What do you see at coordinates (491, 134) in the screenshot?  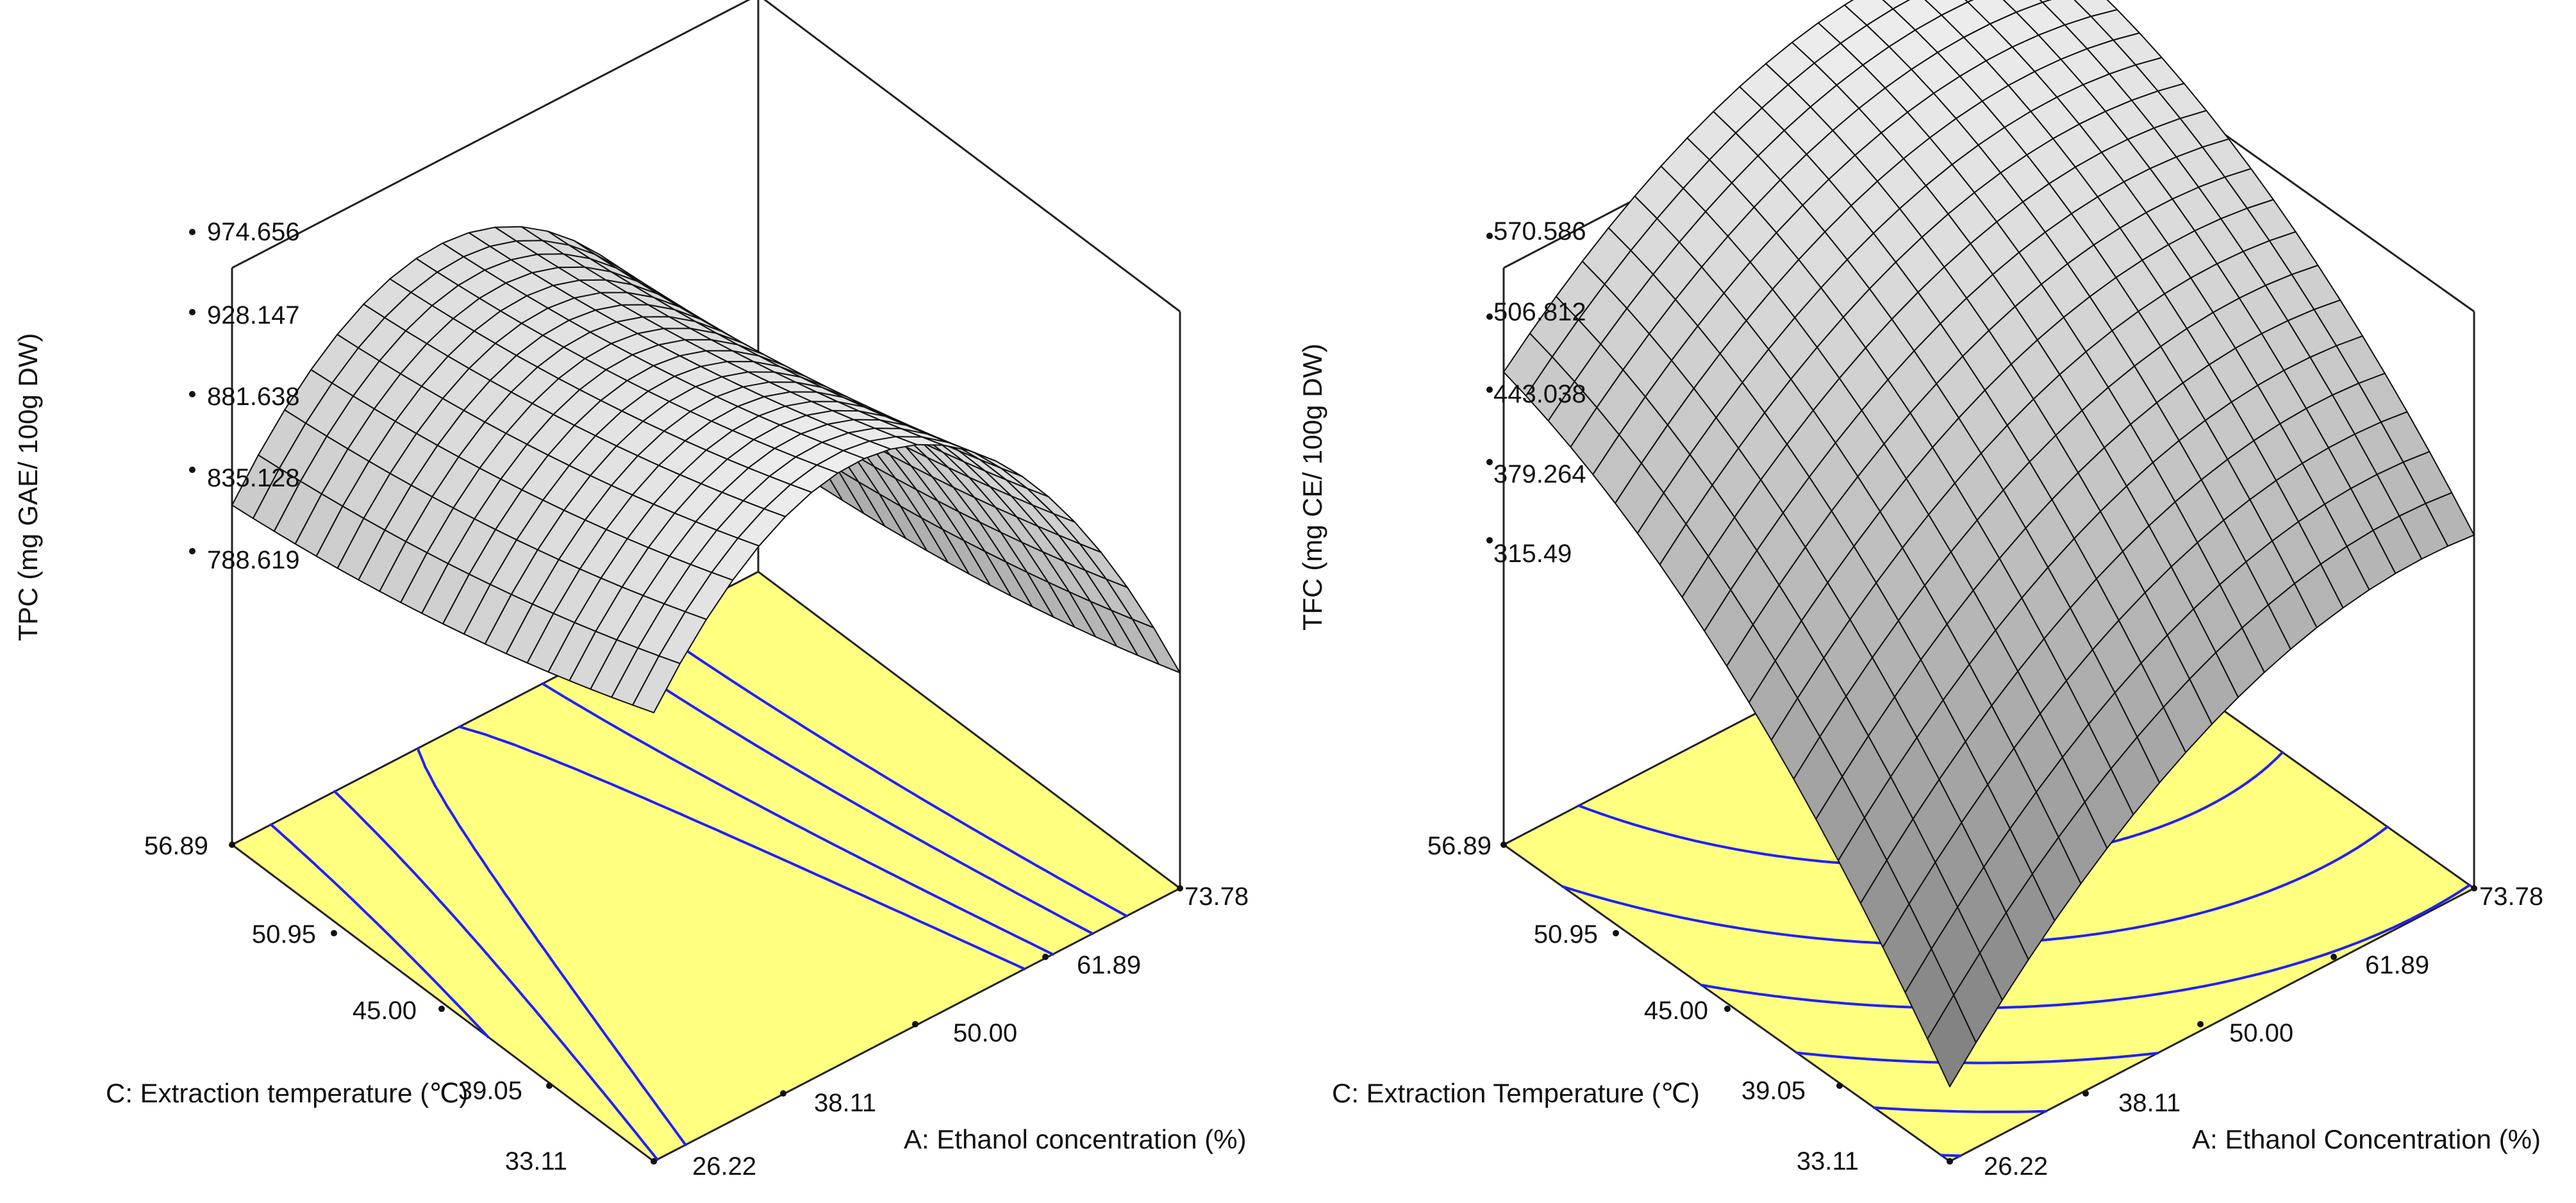 I see `frame-edge-top-left` at bounding box center [491, 134].